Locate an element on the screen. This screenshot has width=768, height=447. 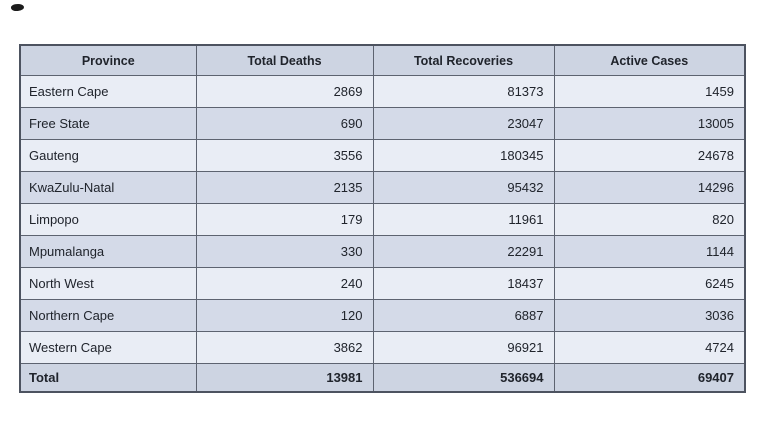
recoveries-cell: 81373 is located at coordinates (463, 91).